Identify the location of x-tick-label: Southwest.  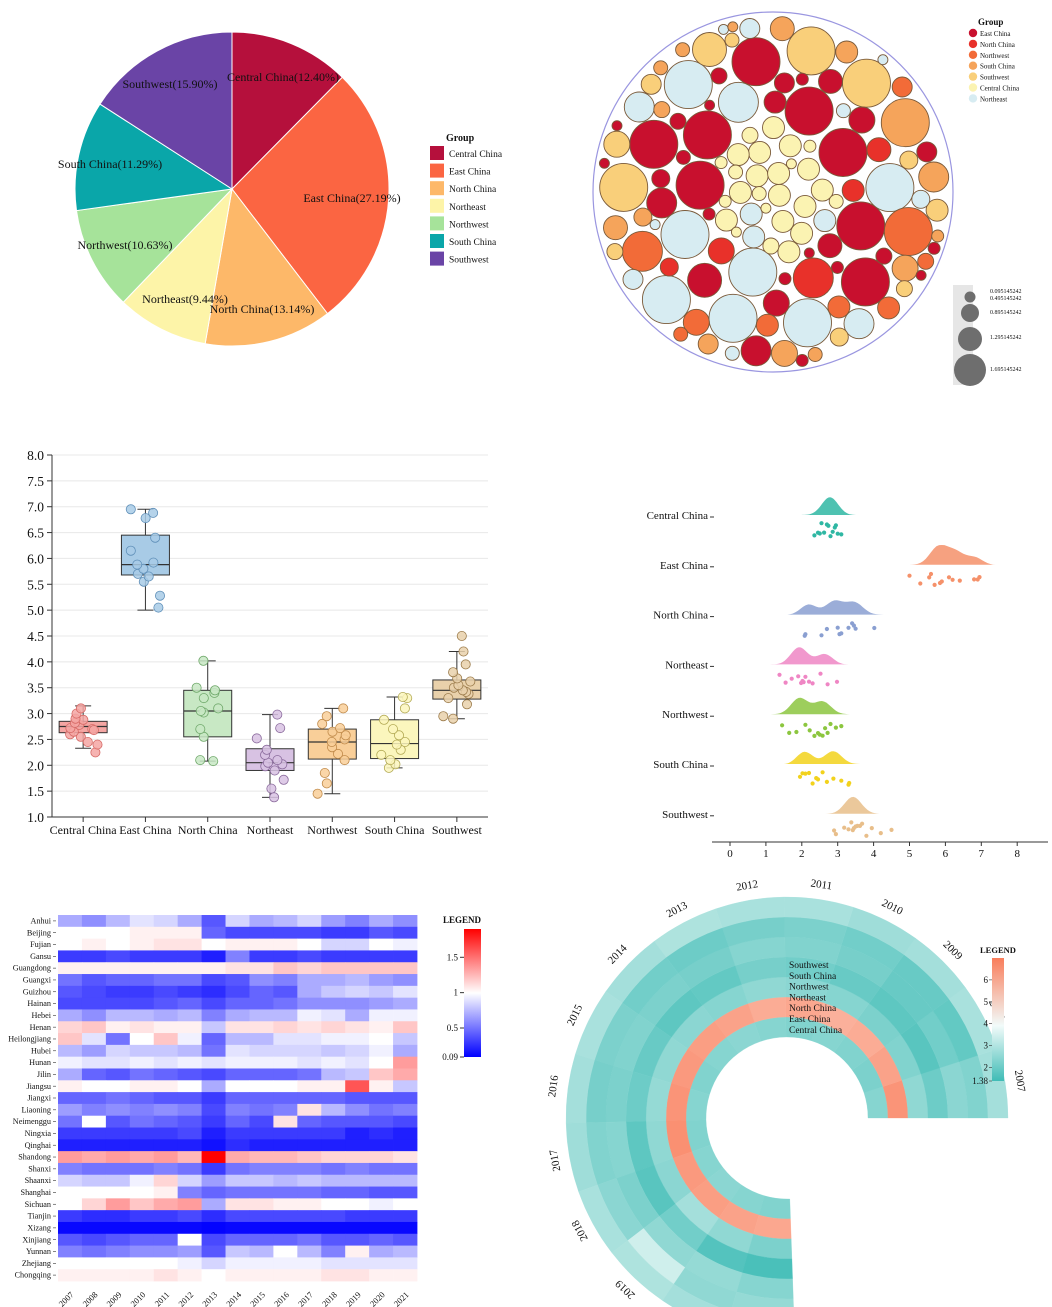
(457, 830).